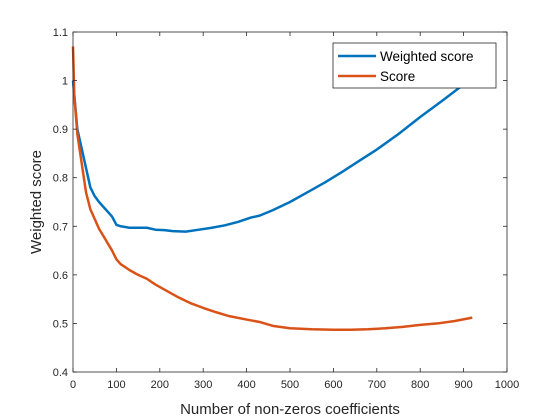  Describe the element at coordinates (36, 202) in the screenshot. I see `y-axis-label: Weighted score` at that location.